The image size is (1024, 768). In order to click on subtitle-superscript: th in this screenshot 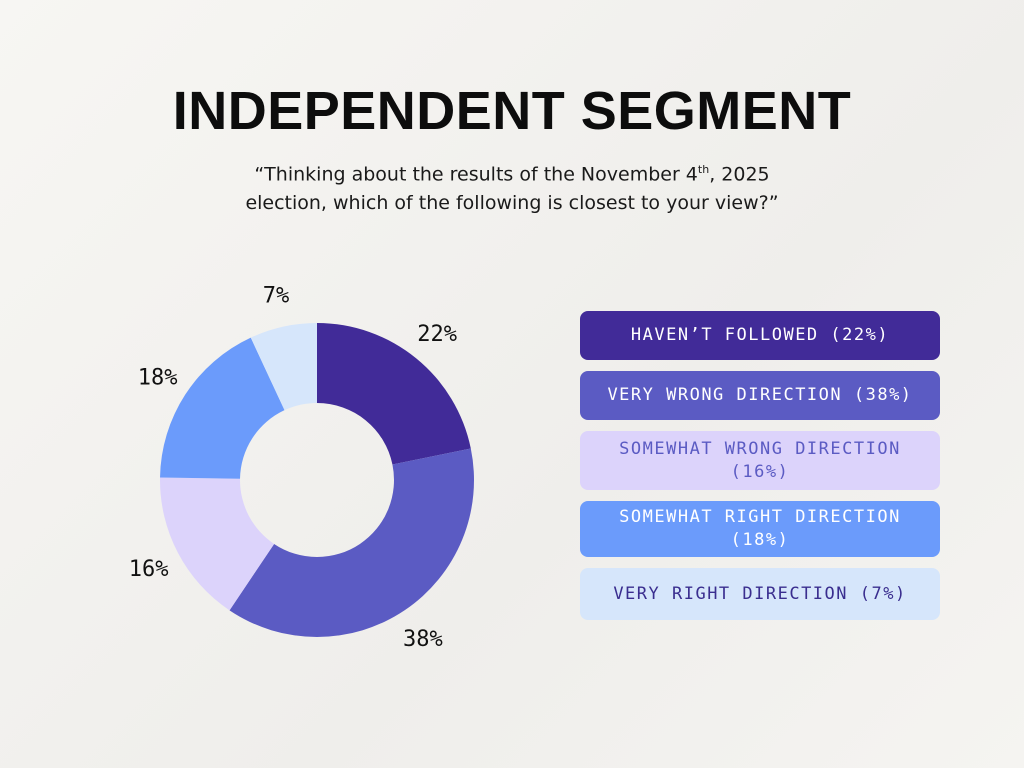, I will do `click(703, 169)`.